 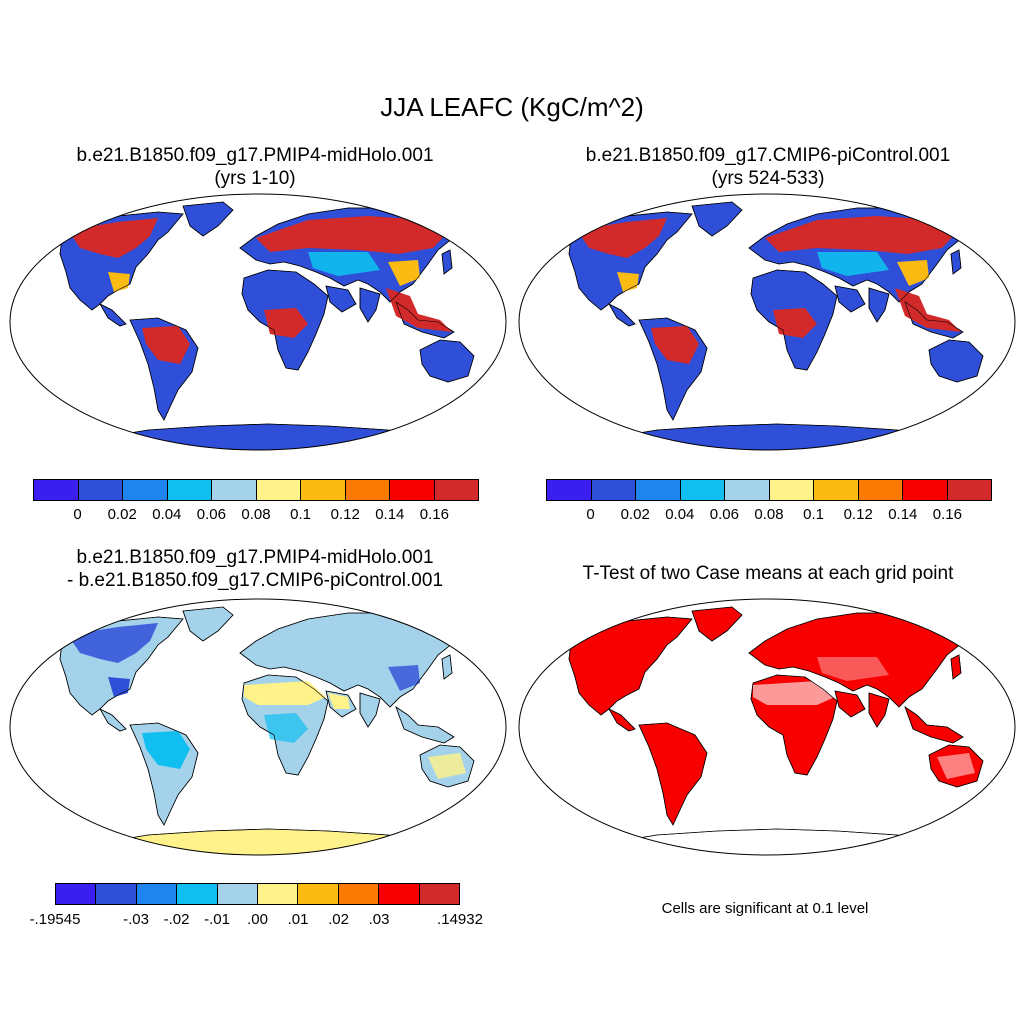 What do you see at coordinates (768, 155) in the screenshot?
I see `panel-title-line1: b.e21.B1850.f09_g17.CMIP6-piControl.001` at bounding box center [768, 155].